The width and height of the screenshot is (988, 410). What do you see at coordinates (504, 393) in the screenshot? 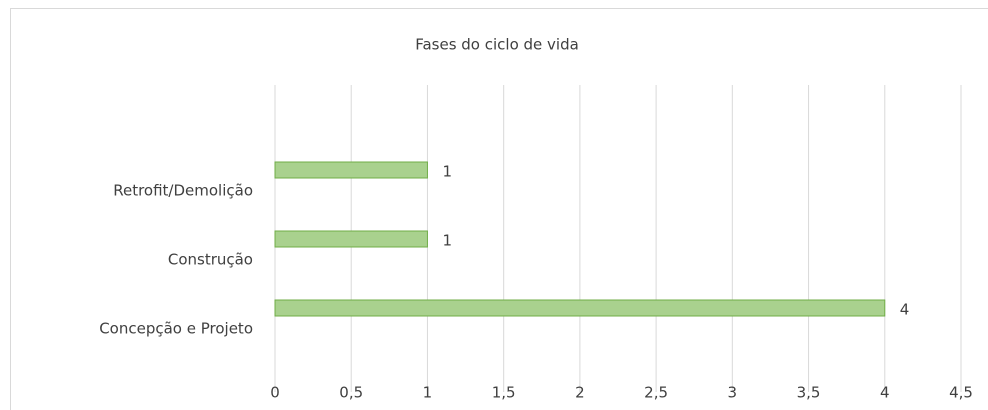
I see `x-tick-label: 1,5` at bounding box center [504, 393].